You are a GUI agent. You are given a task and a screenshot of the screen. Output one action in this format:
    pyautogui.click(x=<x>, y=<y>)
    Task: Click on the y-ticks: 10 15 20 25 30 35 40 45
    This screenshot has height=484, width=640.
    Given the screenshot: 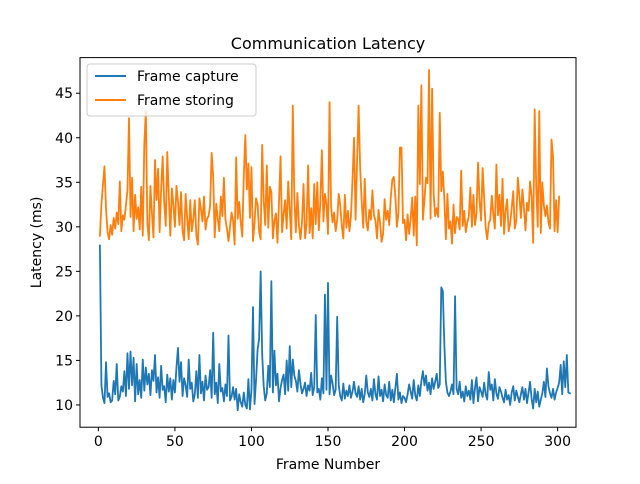 What is the action you would take?
    pyautogui.click(x=67, y=250)
    